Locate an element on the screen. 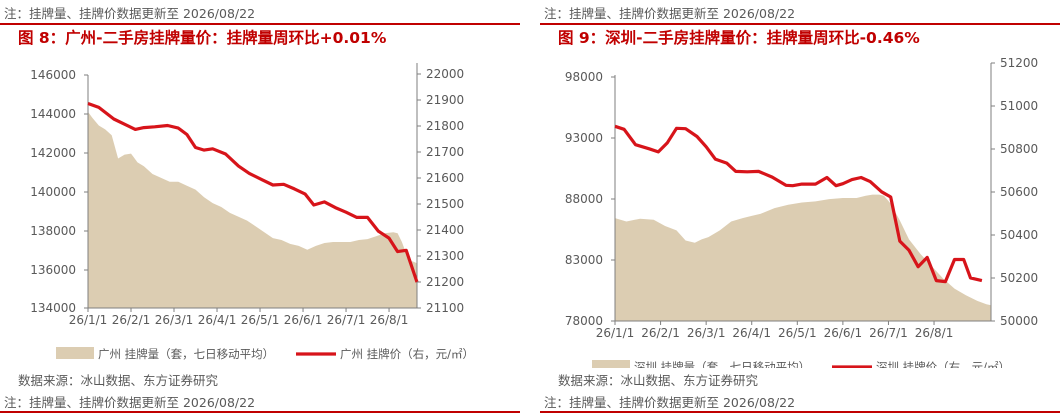 The height and width of the screenshot is (418, 1061). legend-label-area: 广州 挂牌量（套，七日移动平均） is located at coordinates (186, 354).